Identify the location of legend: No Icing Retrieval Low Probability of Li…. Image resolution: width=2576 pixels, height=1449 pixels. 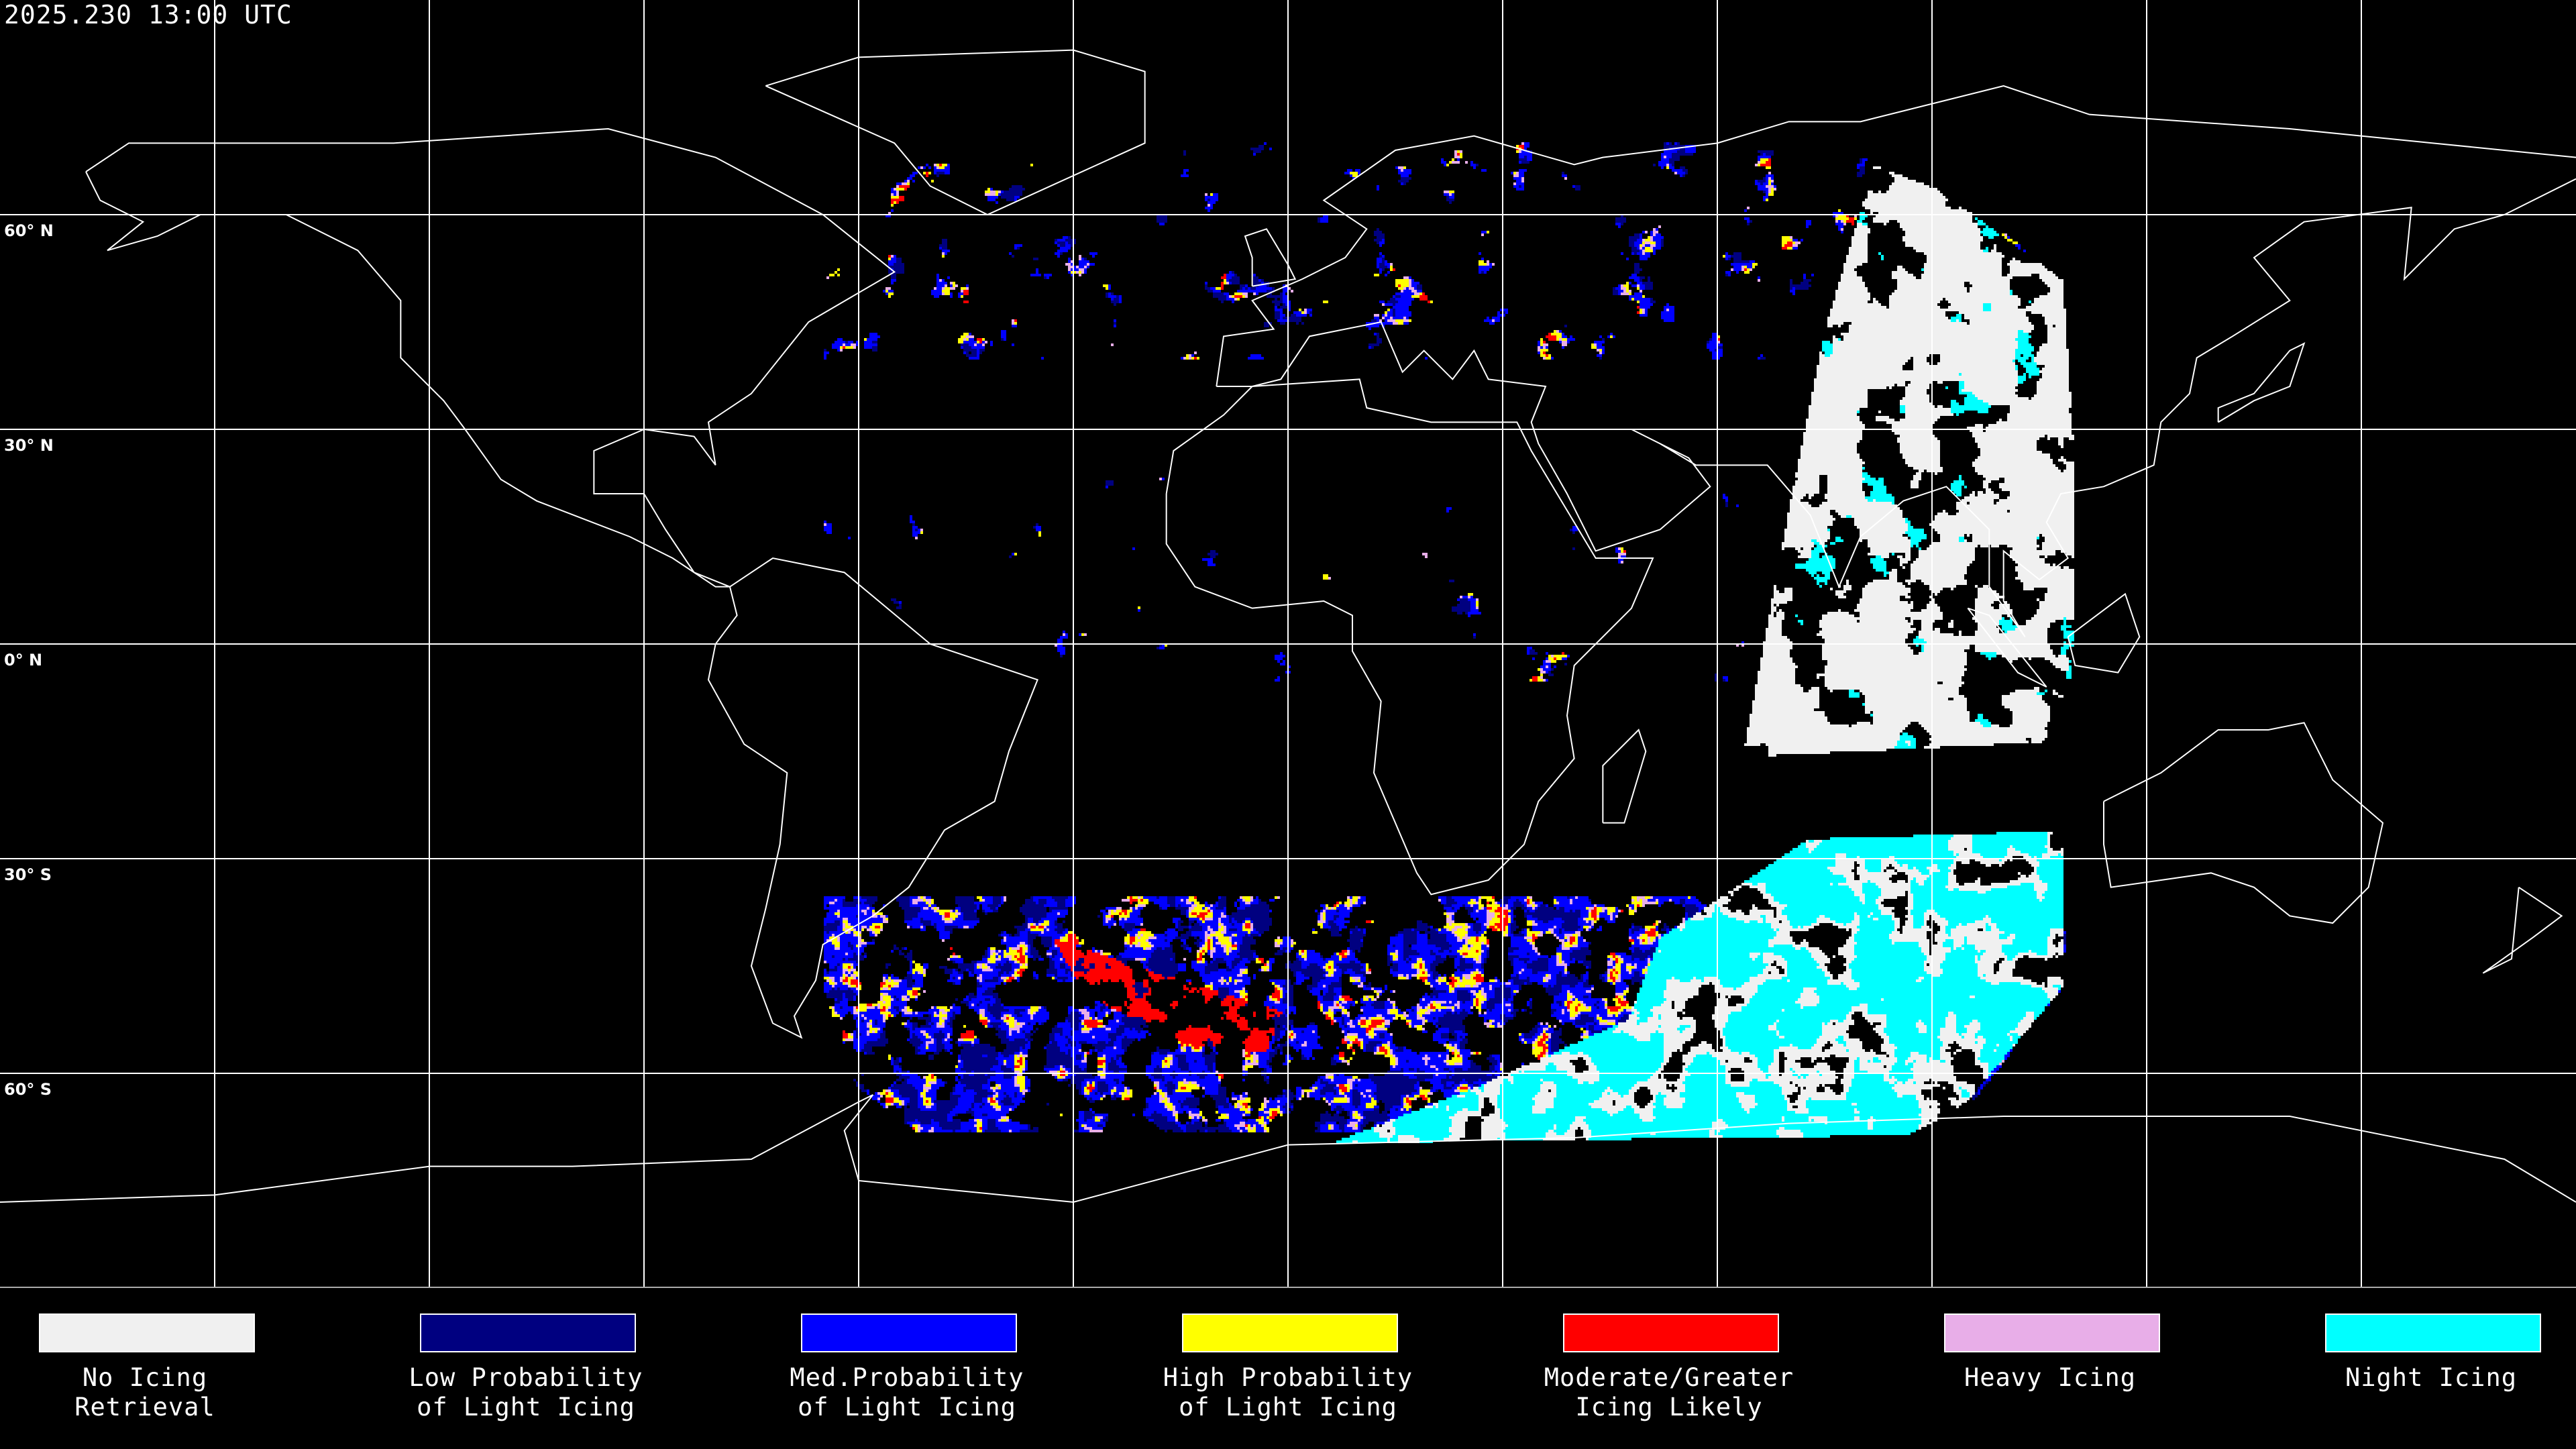
(1288, 1368).